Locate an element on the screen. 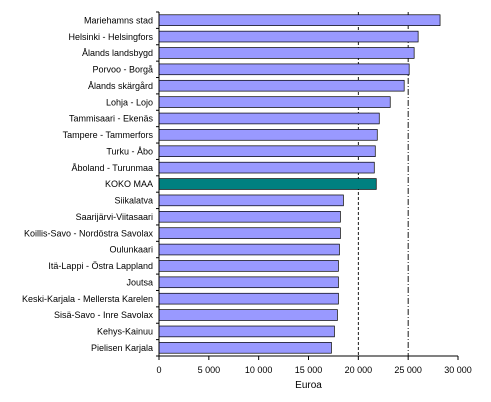 The height and width of the screenshot is (402, 491). category-label: Porvoo - Borgå is located at coordinates (122, 70).